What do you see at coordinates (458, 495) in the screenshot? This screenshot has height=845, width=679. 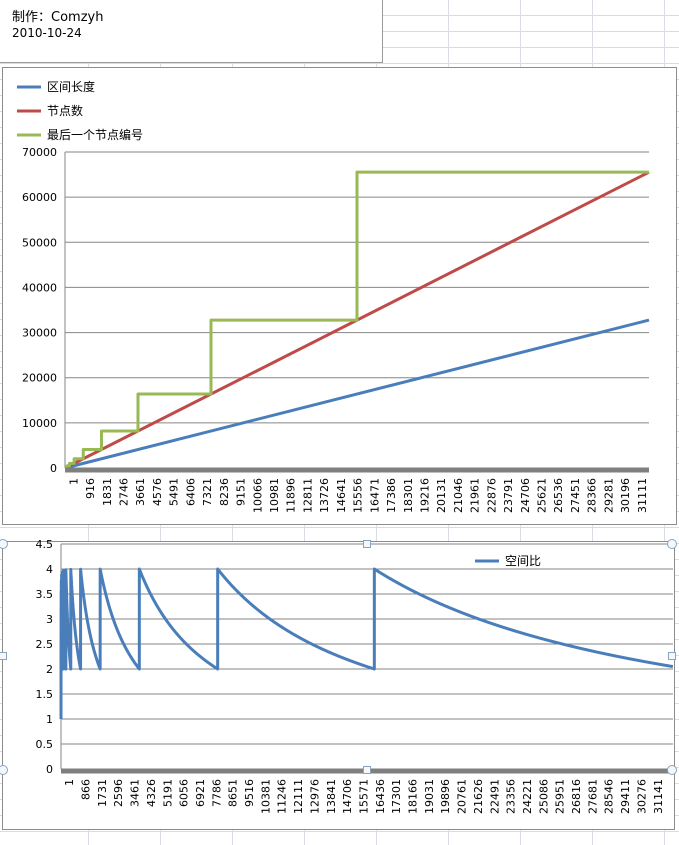 I see `x-tick-label: 21046` at bounding box center [458, 495].